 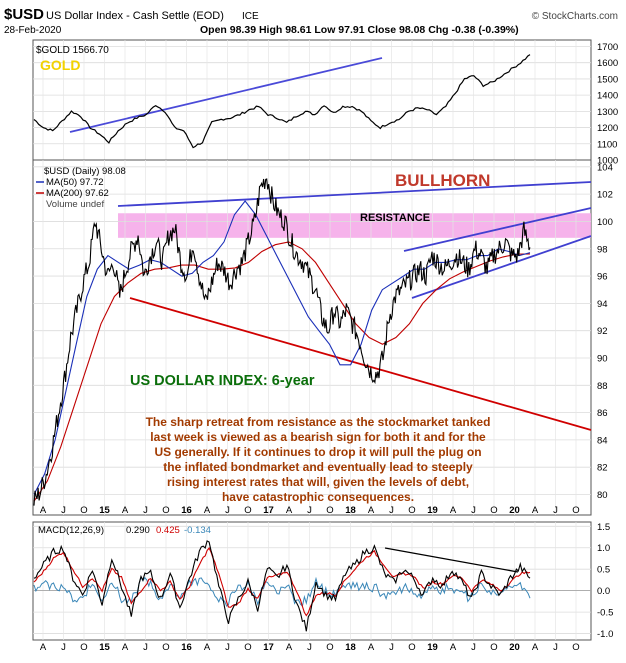 What do you see at coordinates (605, 581) in the screenshot?
I see `macd-y-axis: 1.5 1.0 0.5 0.0 -0.5 -1.0` at bounding box center [605, 581].